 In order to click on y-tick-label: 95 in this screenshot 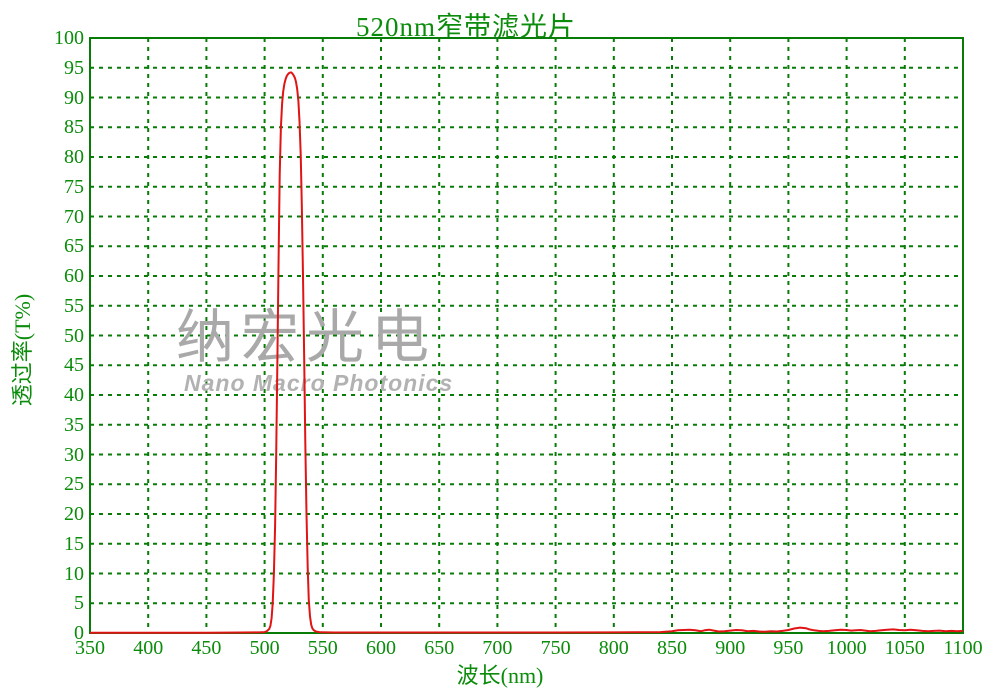, I will do `click(74, 67)`.